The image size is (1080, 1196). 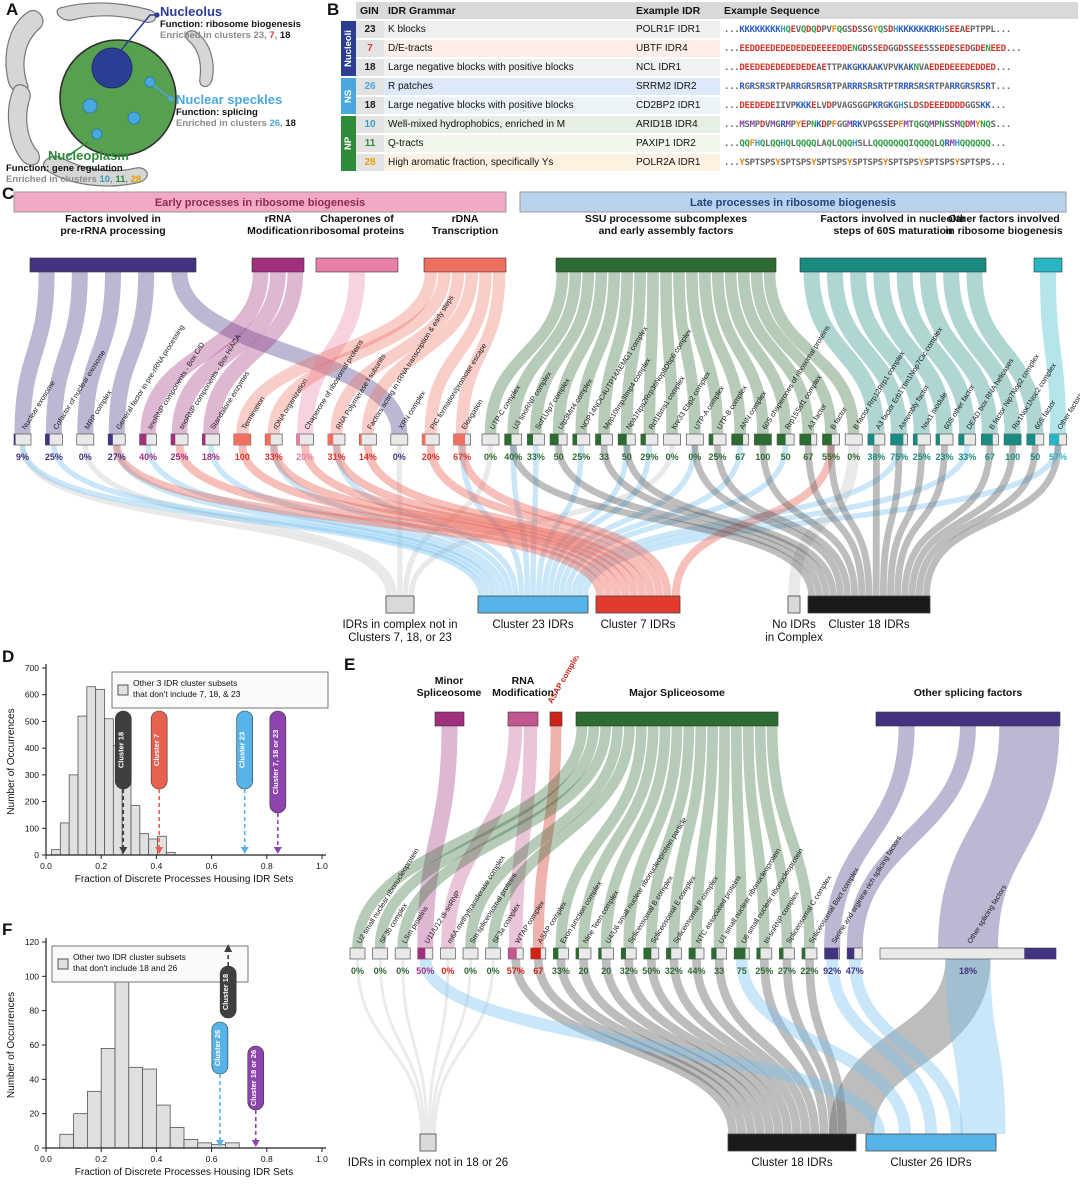 I want to click on y-tick-label: 60, so click(x=35, y=1045).